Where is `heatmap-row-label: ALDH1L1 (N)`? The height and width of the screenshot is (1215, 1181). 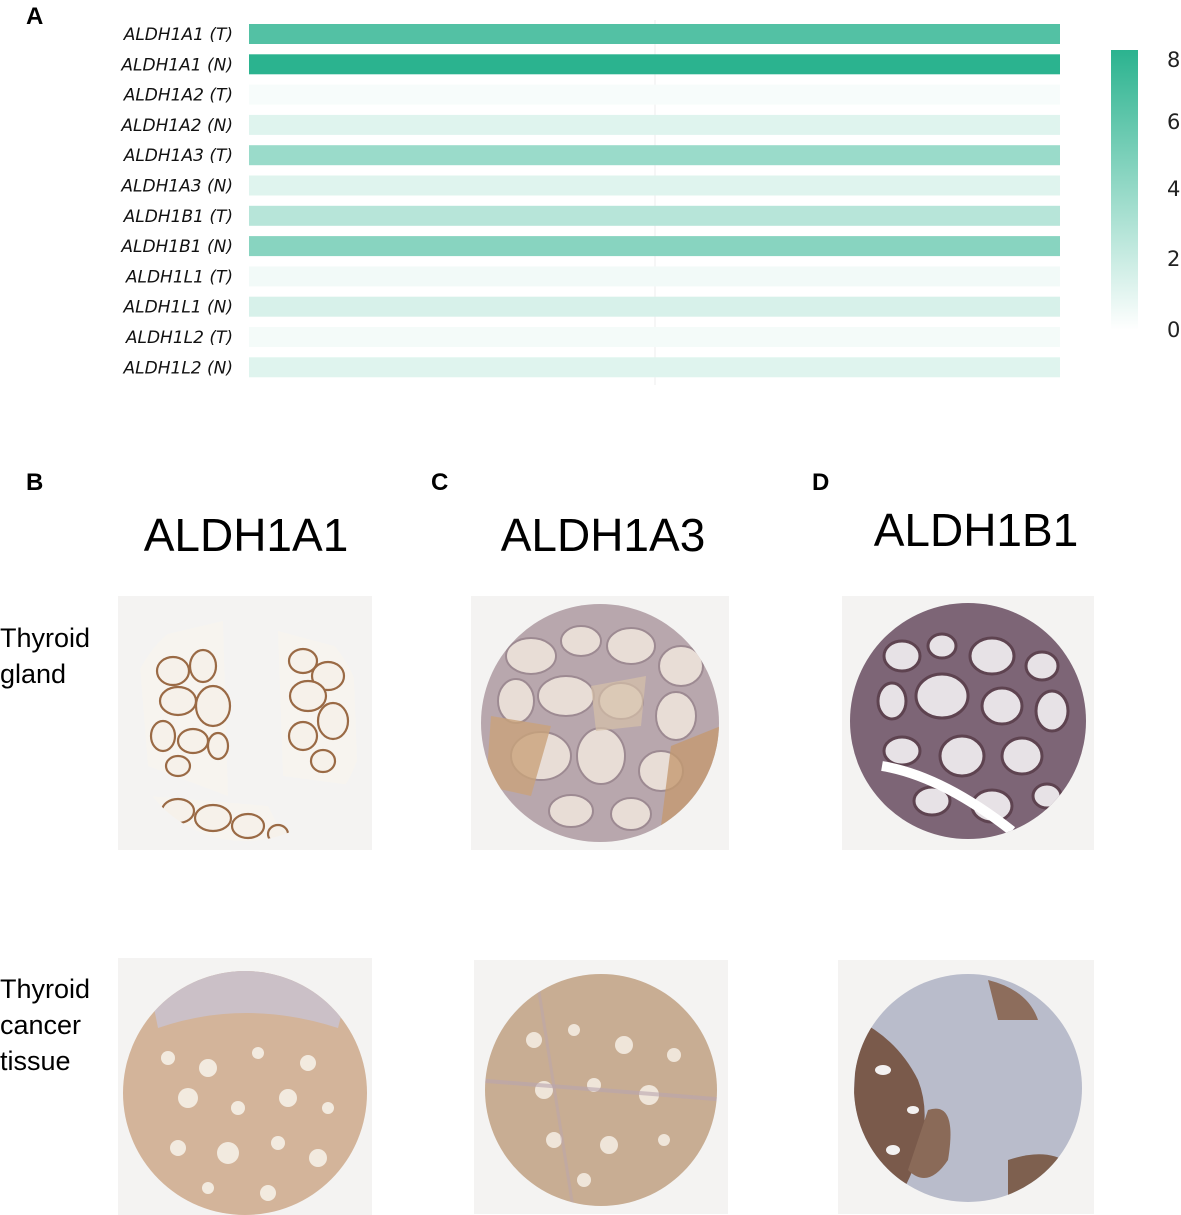 heatmap-row-label: ALDH1L1 (N) is located at coordinates (178, 308).